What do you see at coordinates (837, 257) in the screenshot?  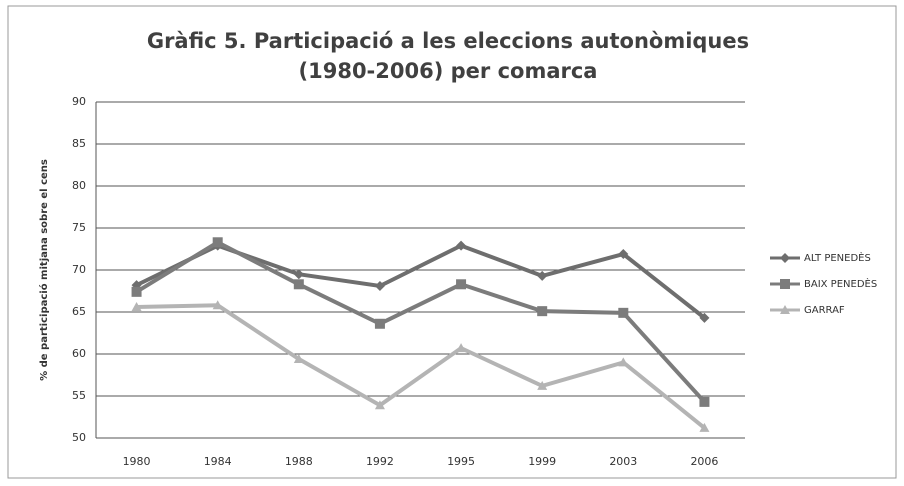 I see `legend-label: ALT PENEDÈS` at bounding box center [837, 257].